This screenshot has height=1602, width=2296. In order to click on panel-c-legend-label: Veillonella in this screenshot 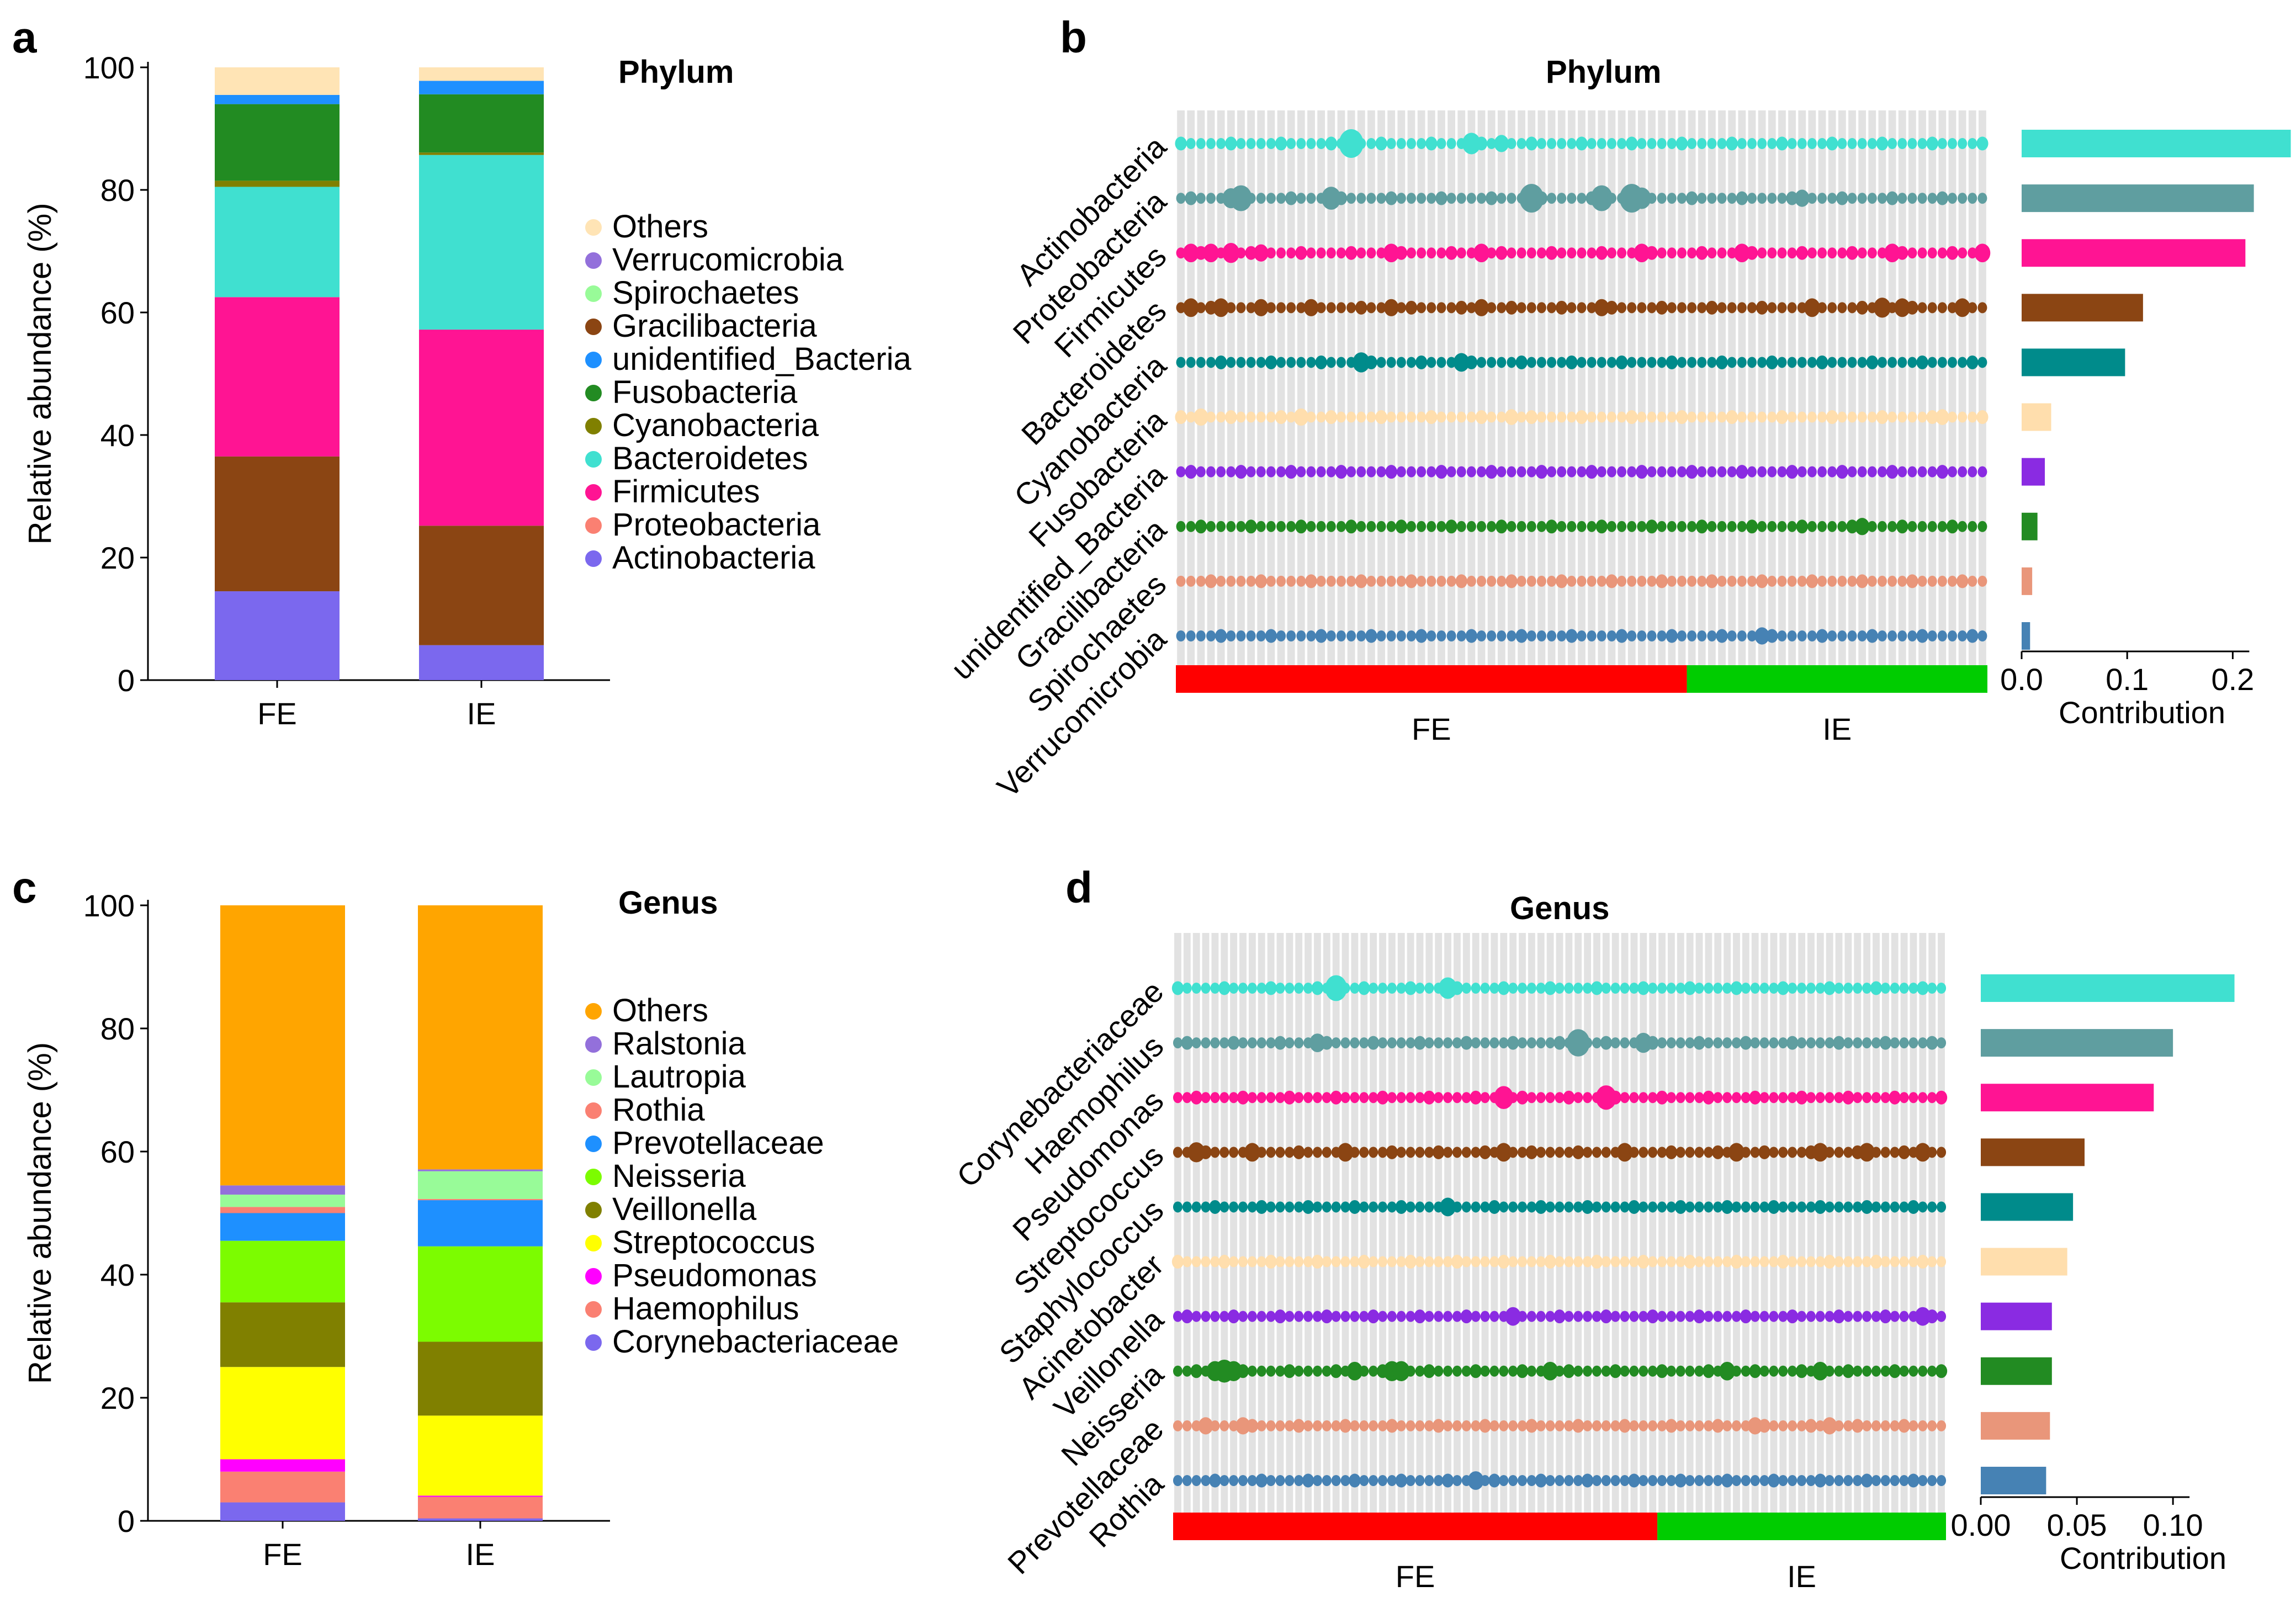, I will do `click(684, 1209)`.